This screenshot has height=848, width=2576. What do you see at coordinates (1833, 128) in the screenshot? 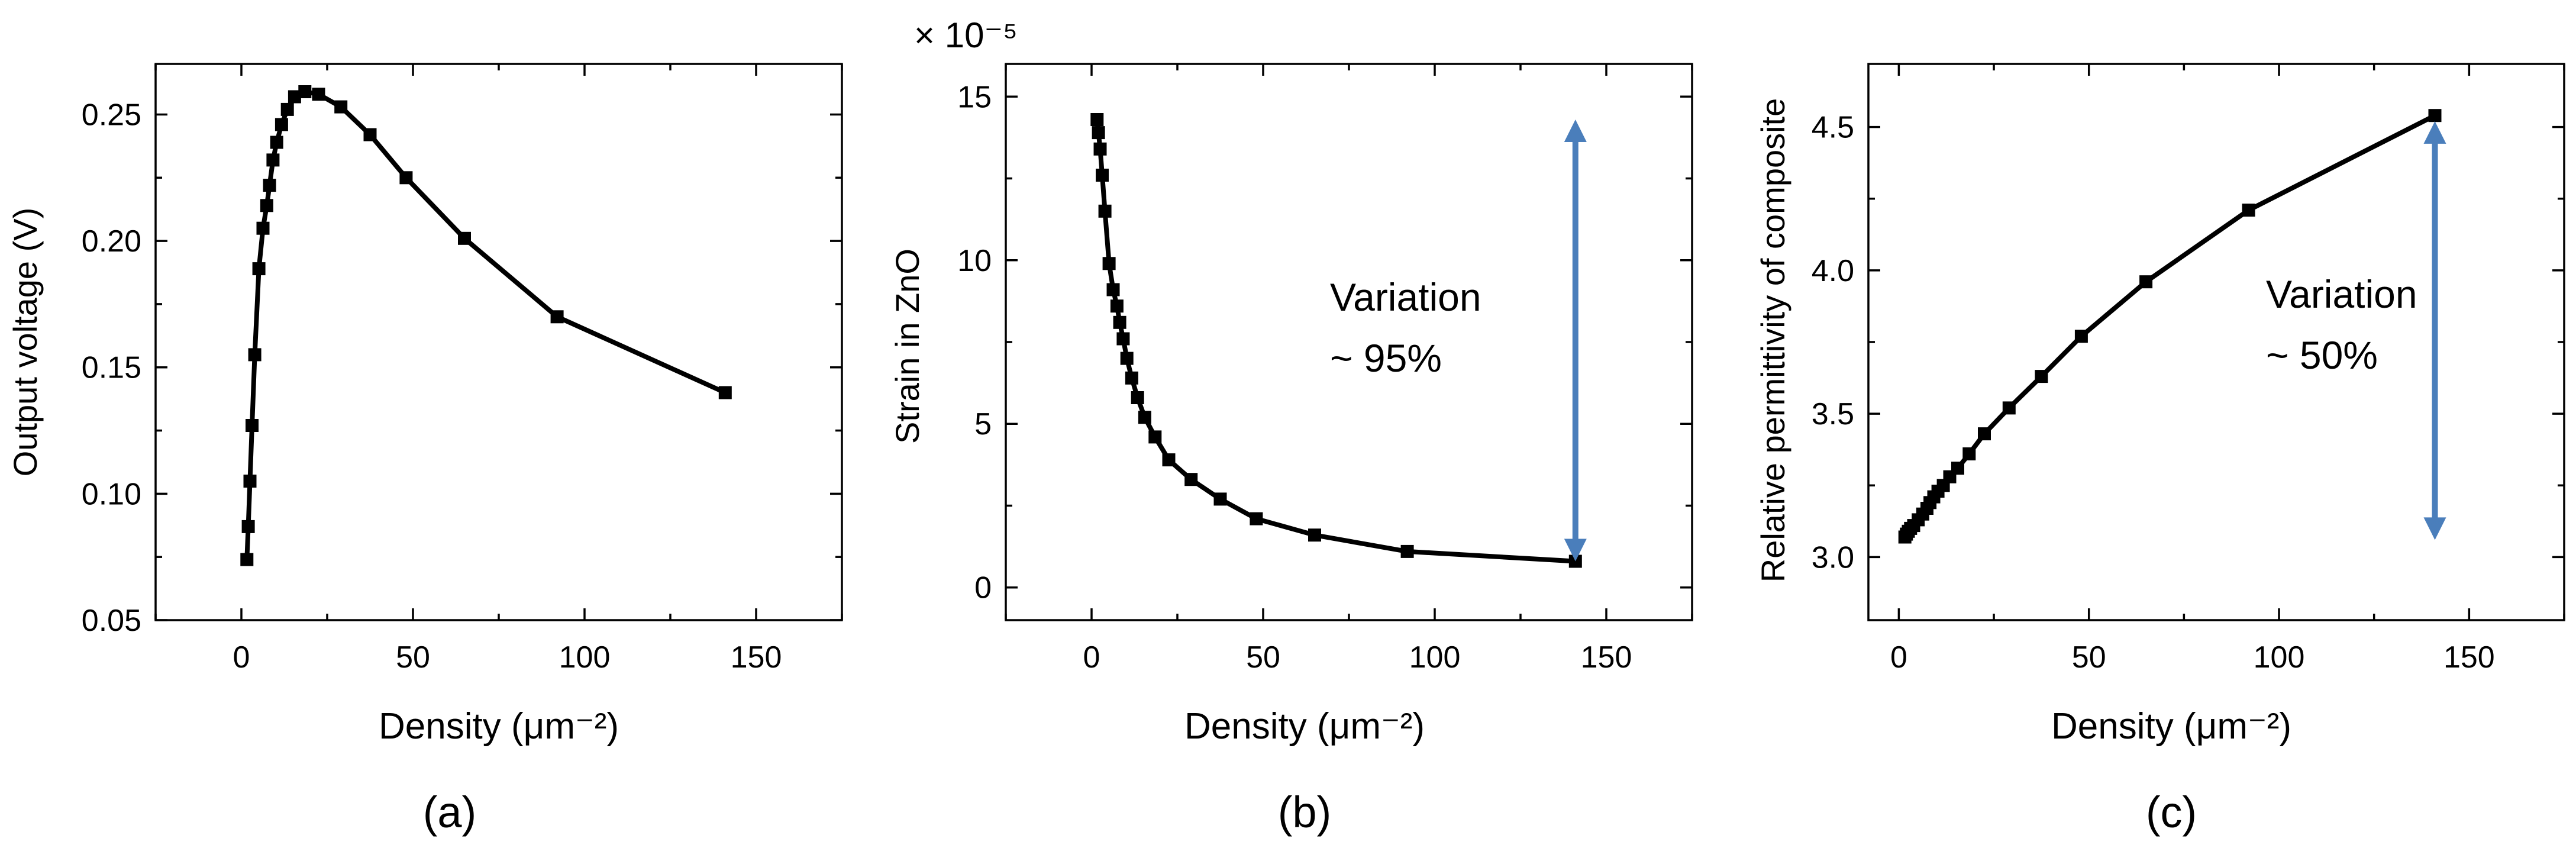
I see `y-tick-label-c: 4.5` at bounding box center [1833, 128].